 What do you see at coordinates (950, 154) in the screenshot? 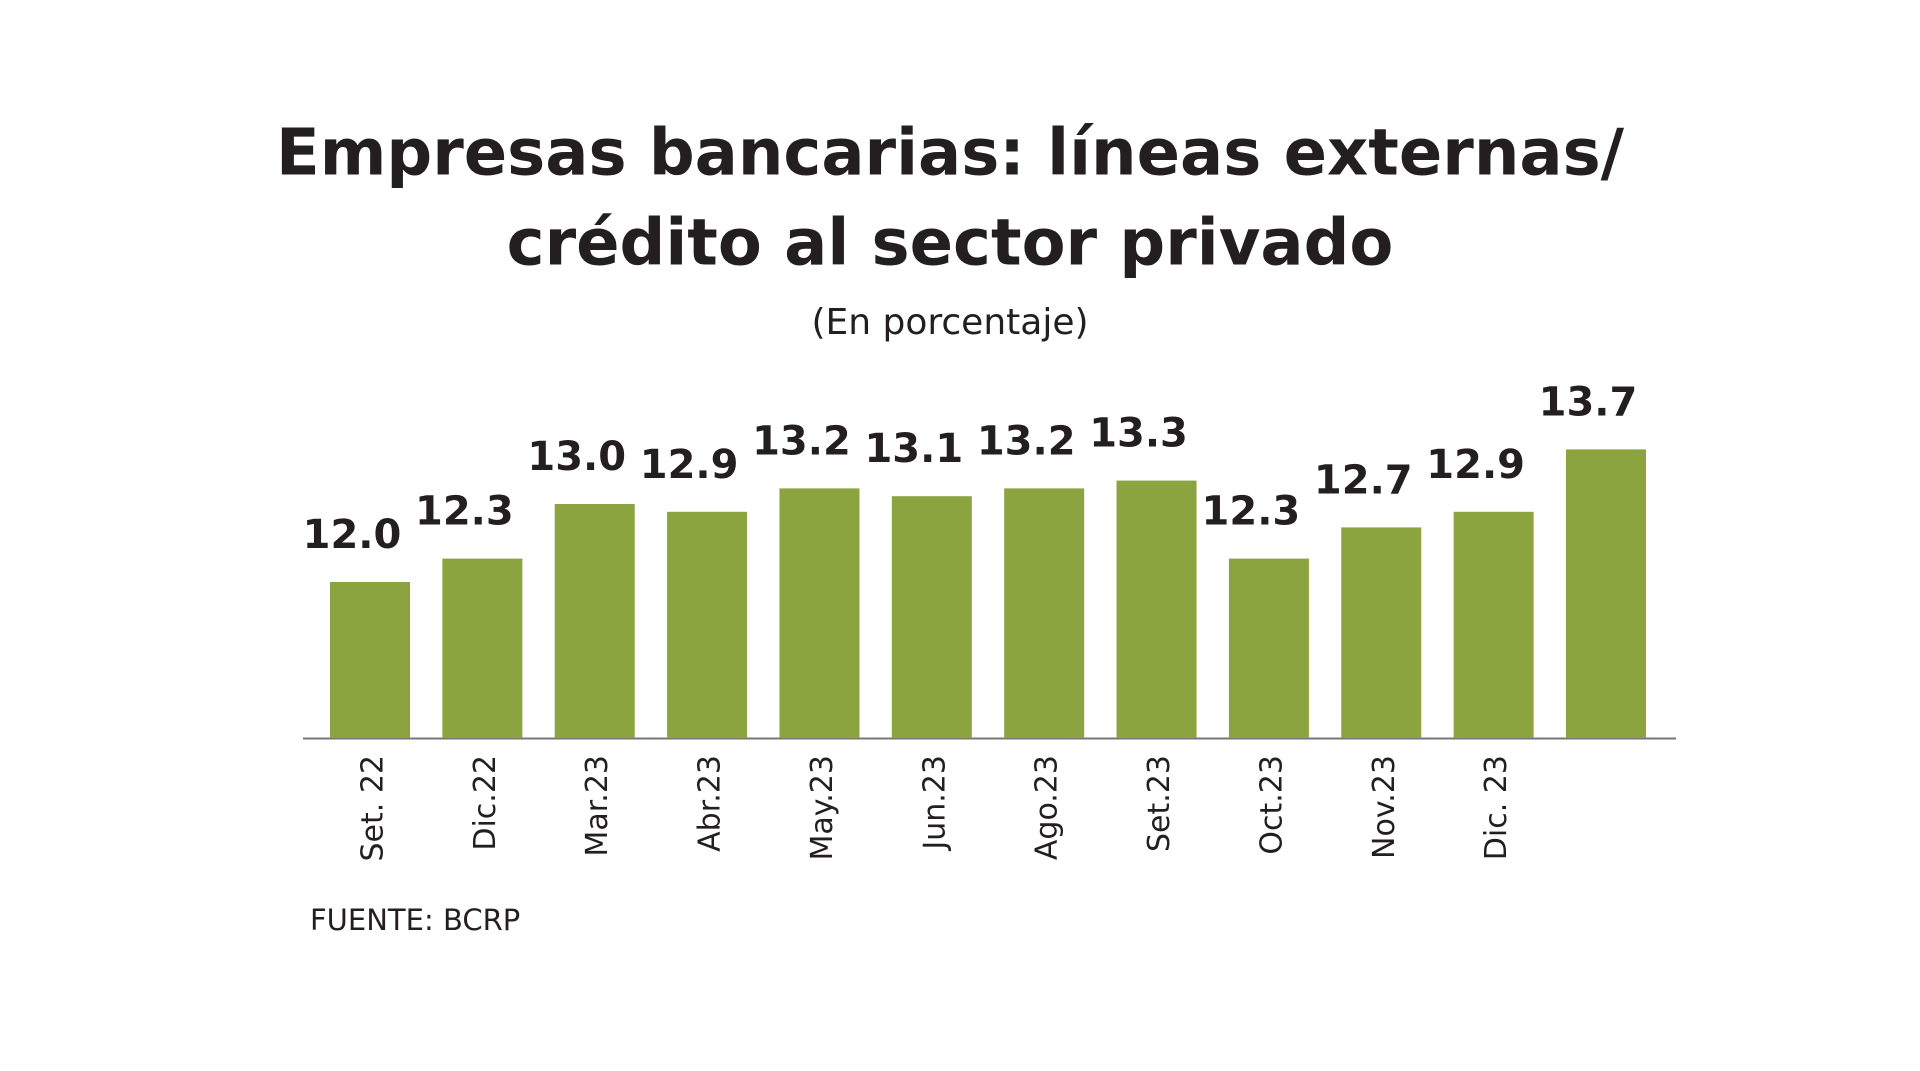
I see `chart-title: Empresas bancarias: líneas externas/` at bounding box center [950, 154].